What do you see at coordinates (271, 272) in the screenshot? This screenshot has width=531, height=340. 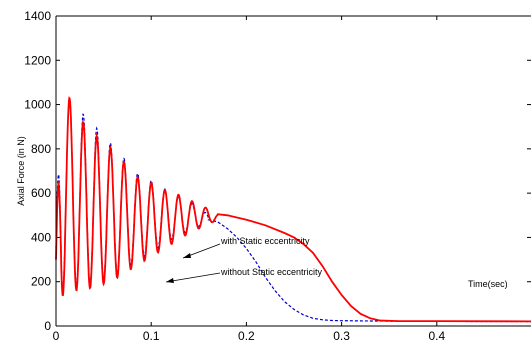 I see `annotation-without-eccentricity: without Static eccentricity` at bounding box center [271, 272].